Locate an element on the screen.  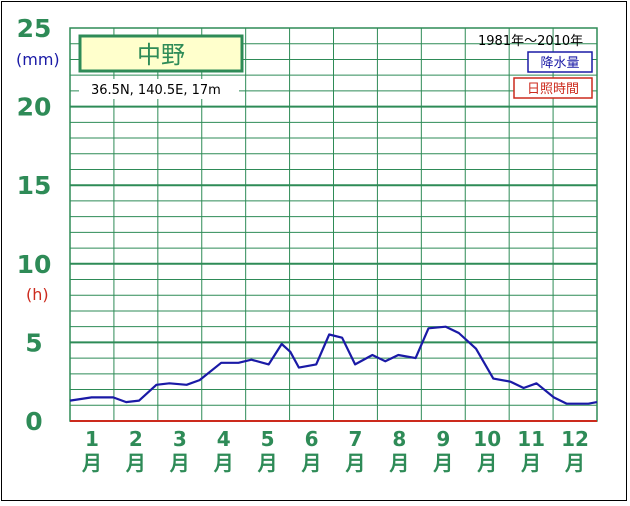
period-text: 1981年～2010年 is located at coordinates (530, 41).